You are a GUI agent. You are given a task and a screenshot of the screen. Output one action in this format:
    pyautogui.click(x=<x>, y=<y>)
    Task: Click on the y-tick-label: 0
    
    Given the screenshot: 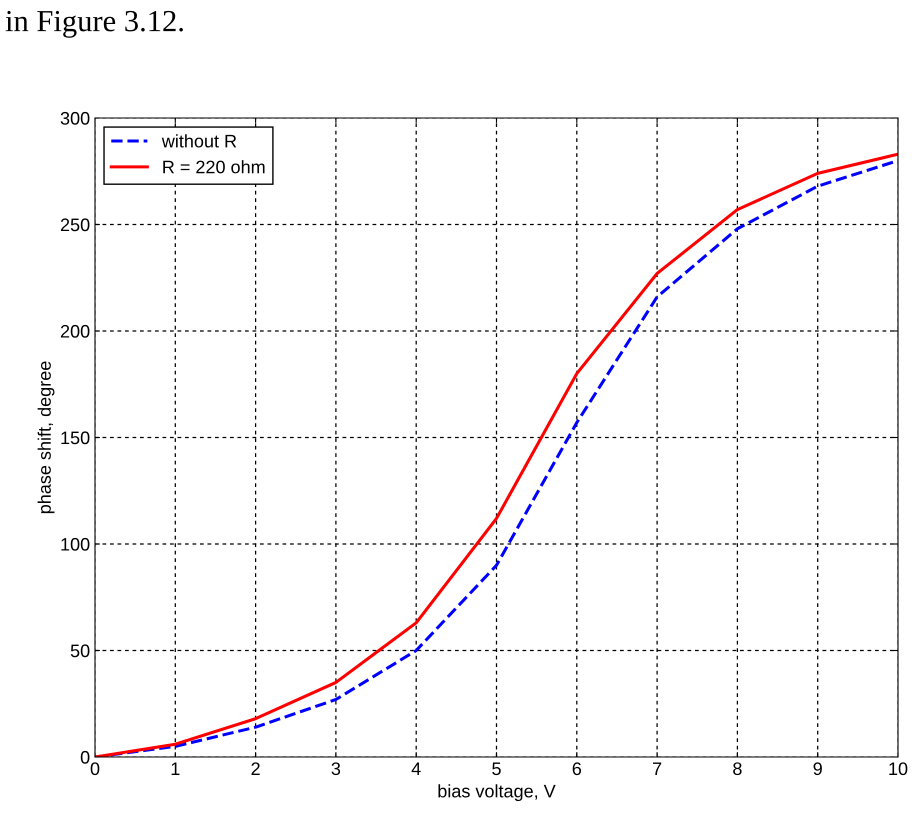 What is the action you would take?
    pyautogui.click(x=85, y=757)
    